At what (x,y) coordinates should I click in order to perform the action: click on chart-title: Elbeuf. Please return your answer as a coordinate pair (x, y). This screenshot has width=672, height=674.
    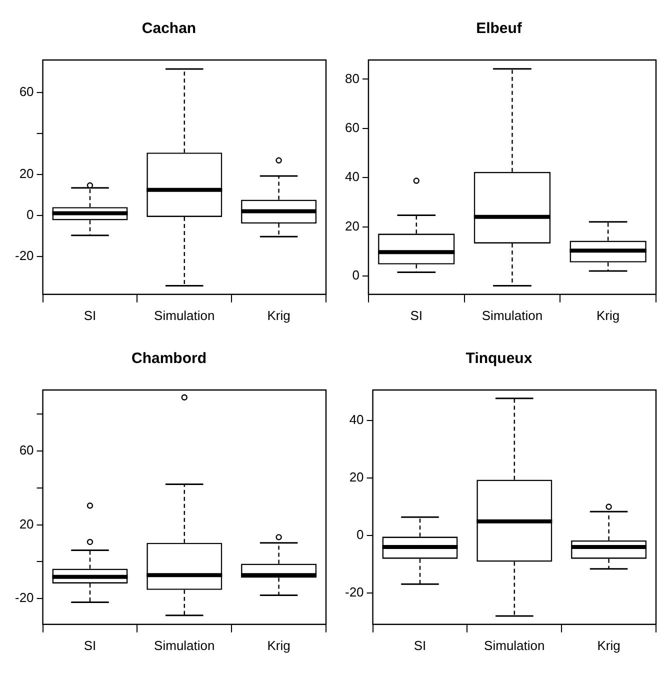
    Looking at the image, I should click on (499, 29).